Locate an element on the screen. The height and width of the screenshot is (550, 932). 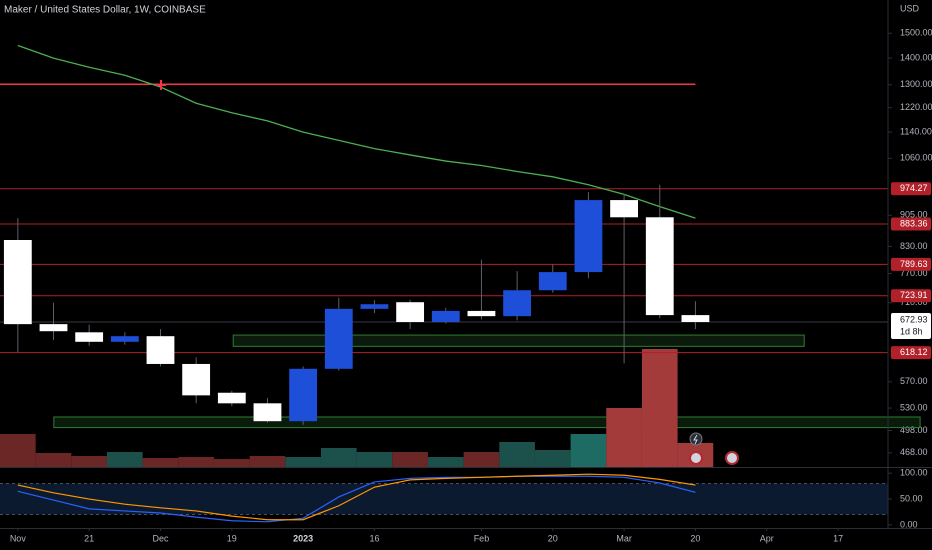
level-label: 618.12 is located at coordinates (914, 352).